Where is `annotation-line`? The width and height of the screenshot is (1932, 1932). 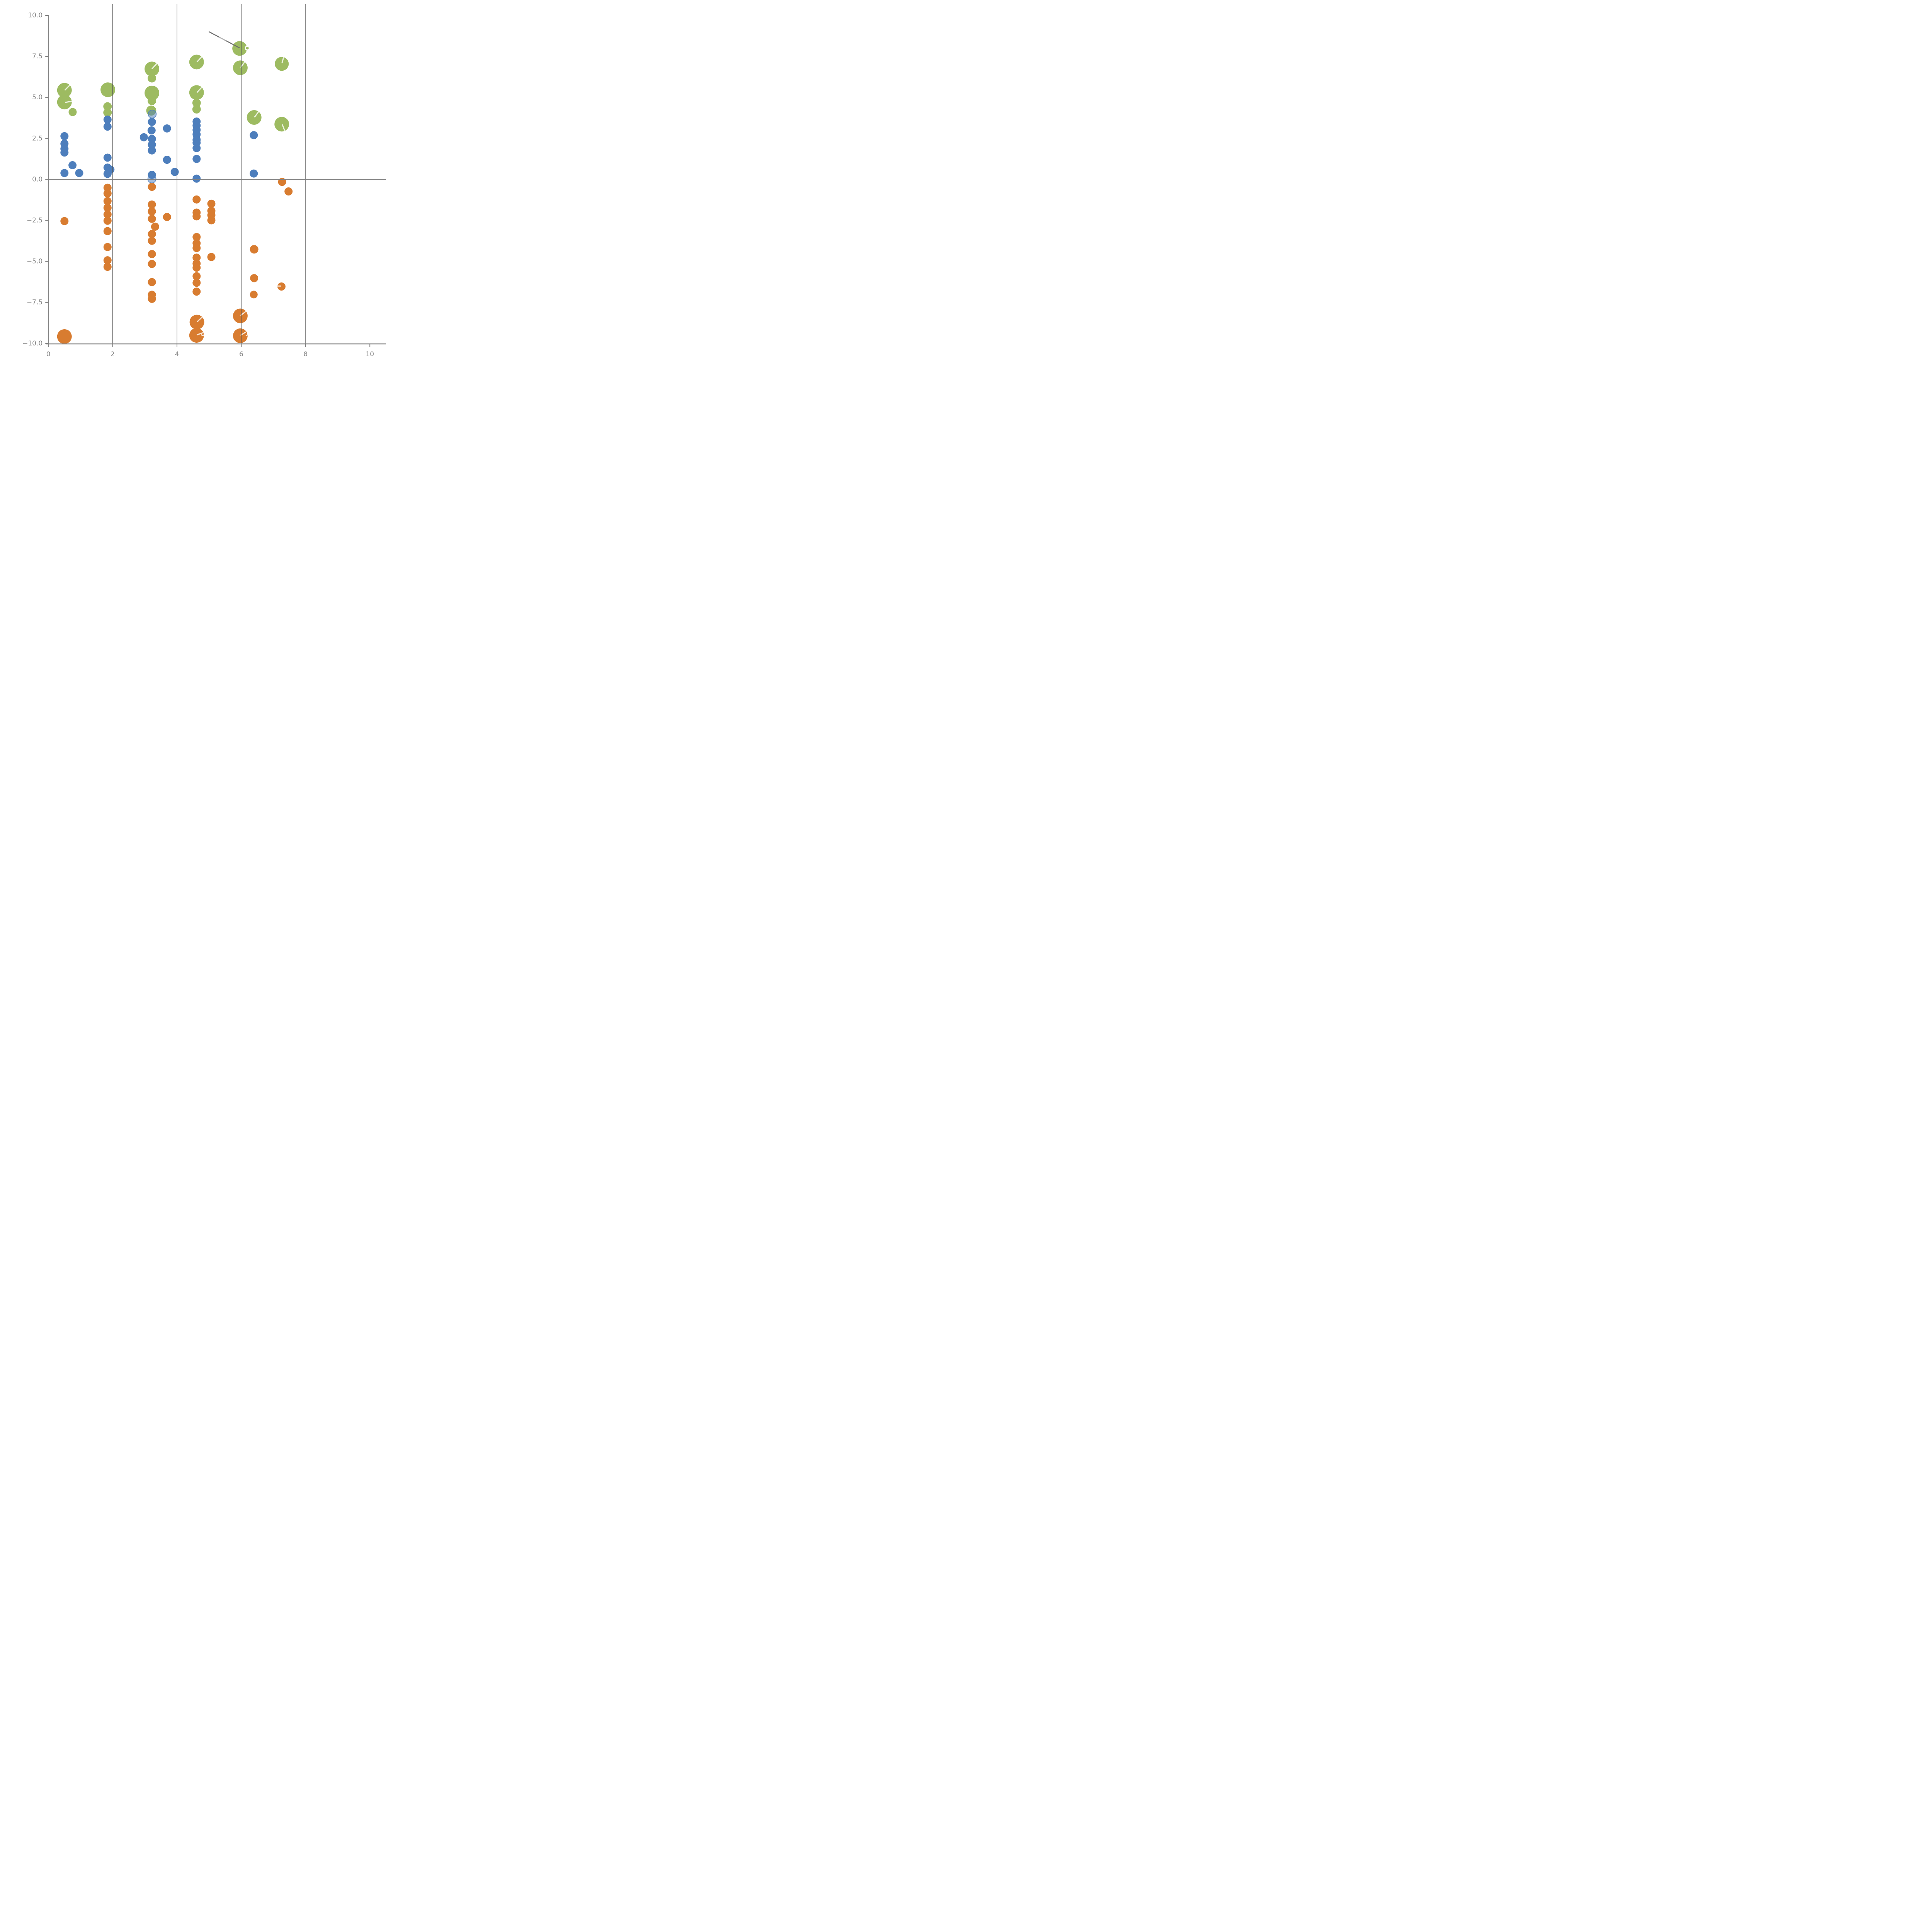 annotation-line is located at coordinates (224, 39).